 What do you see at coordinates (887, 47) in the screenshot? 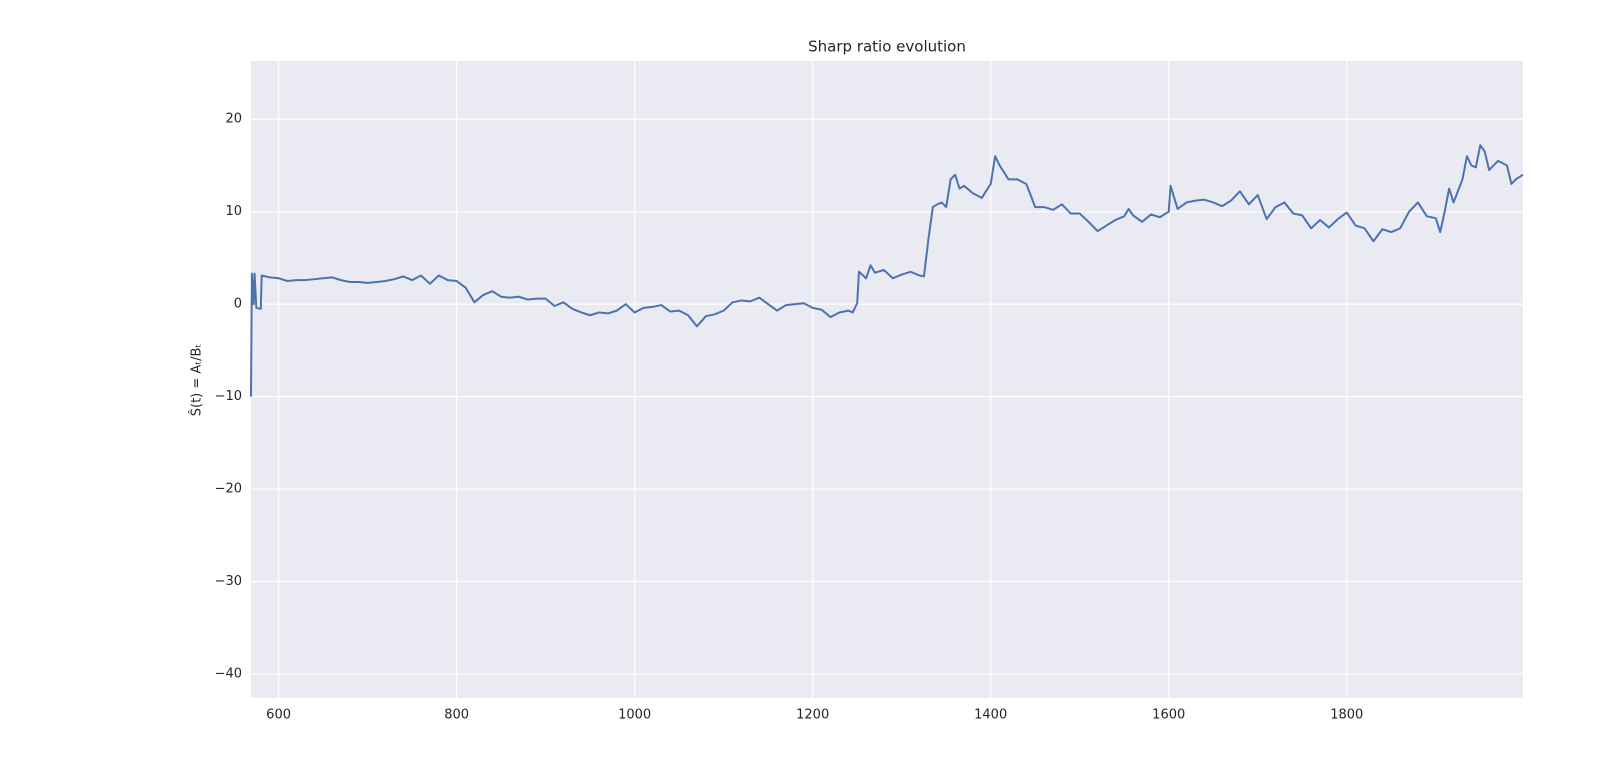
I see `chart-title: Sharp ratio evolution` at bounding box center [887, 47].